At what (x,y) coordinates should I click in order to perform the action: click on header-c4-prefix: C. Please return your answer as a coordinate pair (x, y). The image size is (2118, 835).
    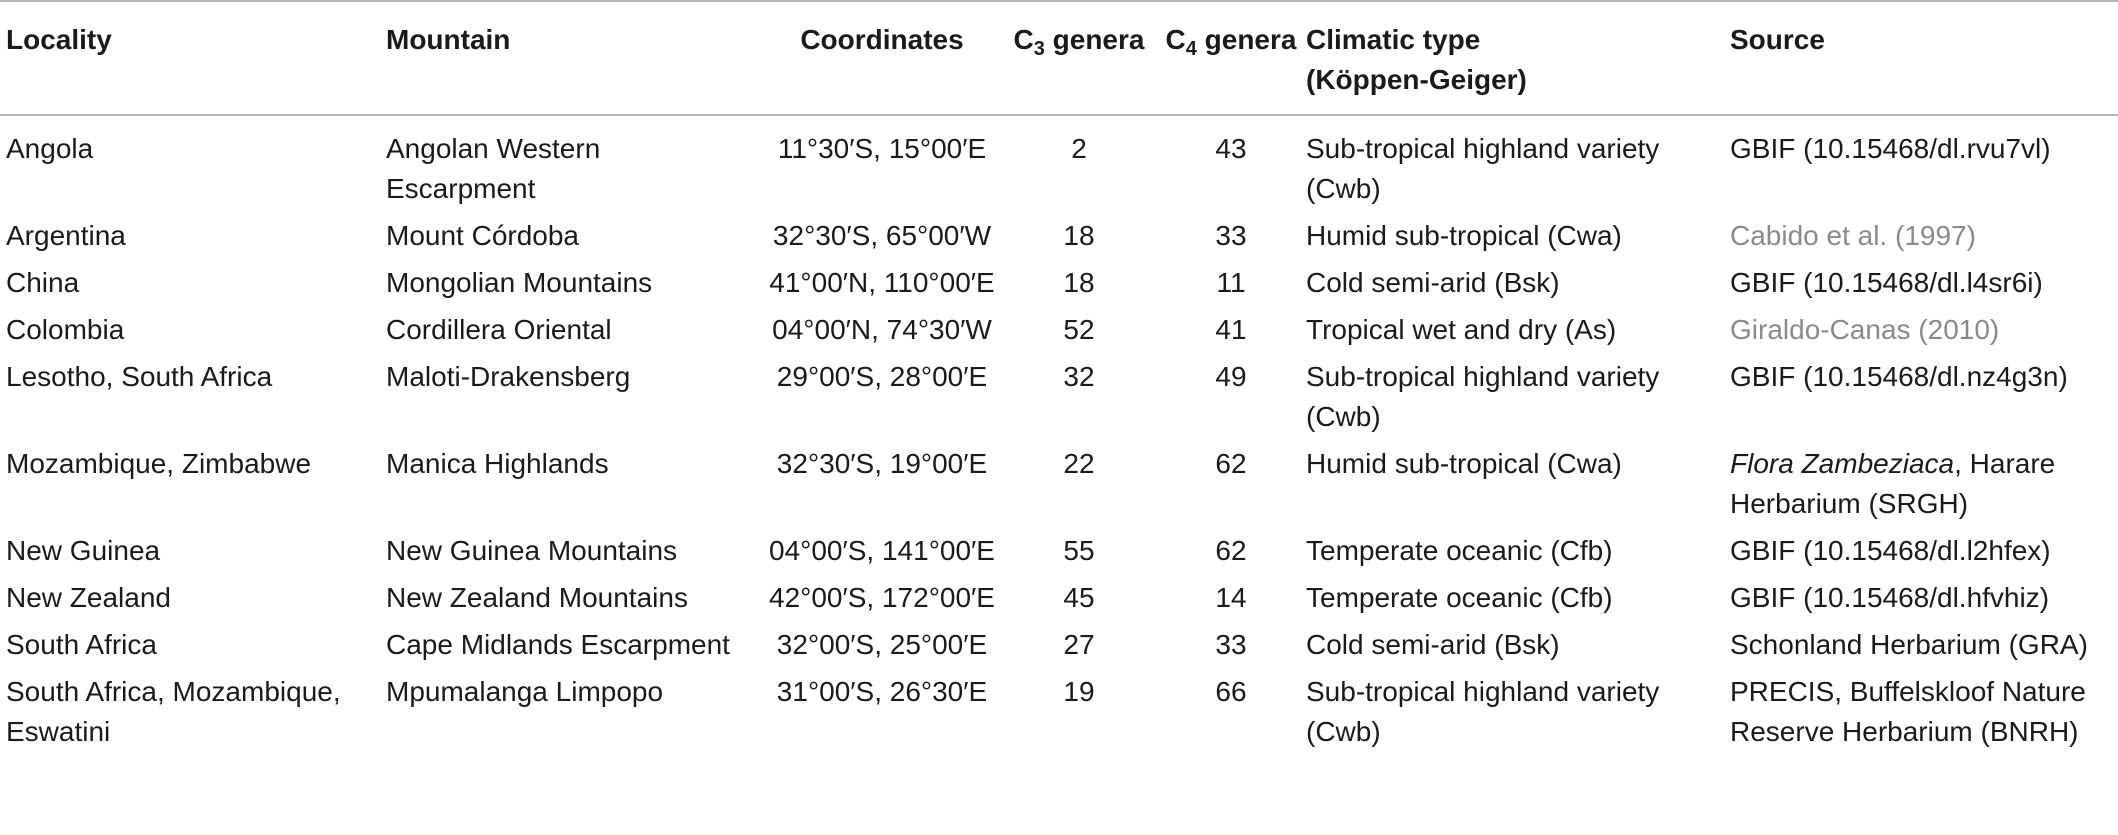
    Looking at the image, I should click on (1175, 39).